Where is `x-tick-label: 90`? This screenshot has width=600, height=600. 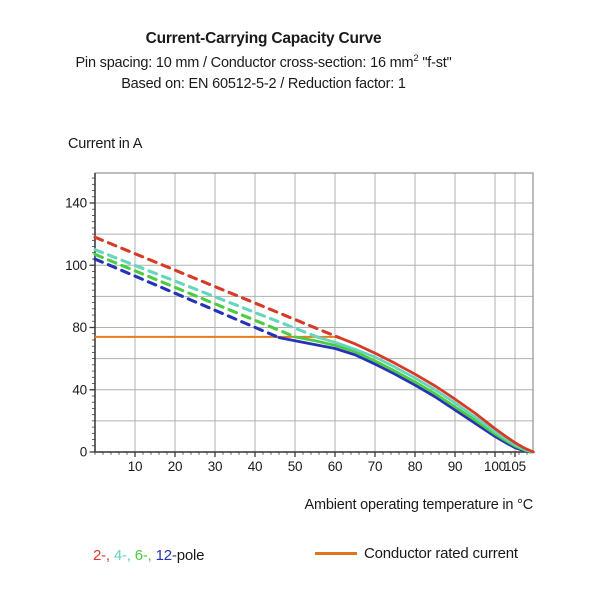
x-tick-label: 90 is located at coordinates (455, 466).